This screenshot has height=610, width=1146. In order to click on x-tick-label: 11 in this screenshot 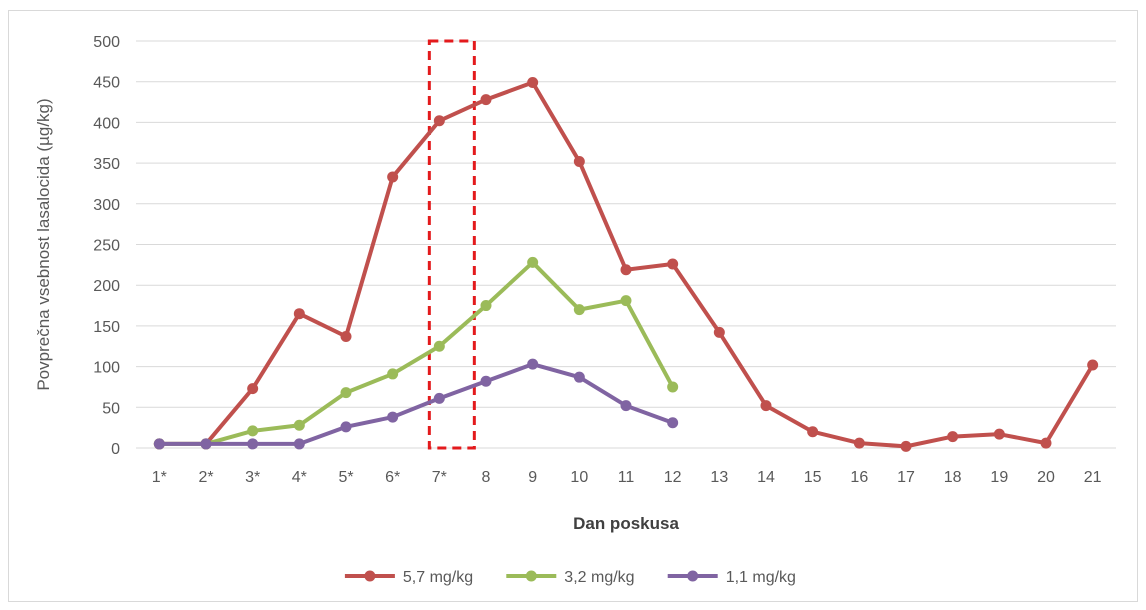, I will do `click(626, 477)`.